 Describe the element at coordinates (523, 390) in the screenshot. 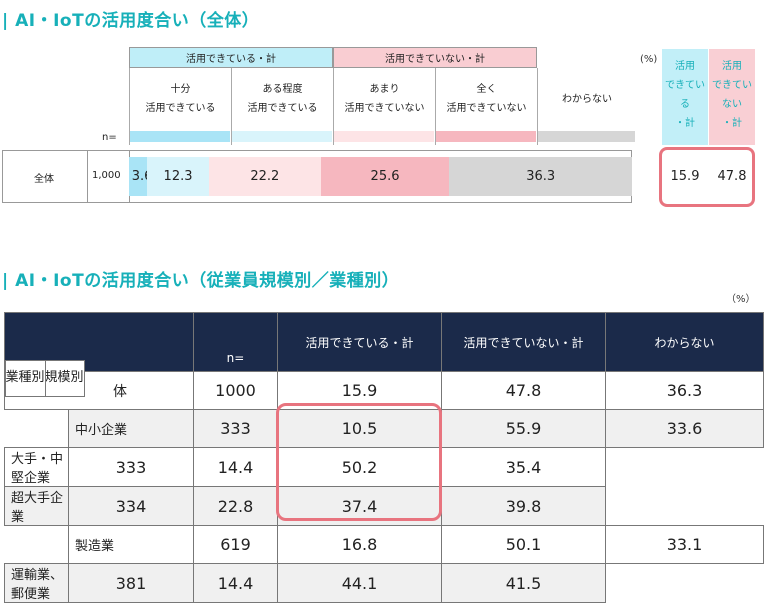

I see `total-row-value-2: 47.8` at that location.